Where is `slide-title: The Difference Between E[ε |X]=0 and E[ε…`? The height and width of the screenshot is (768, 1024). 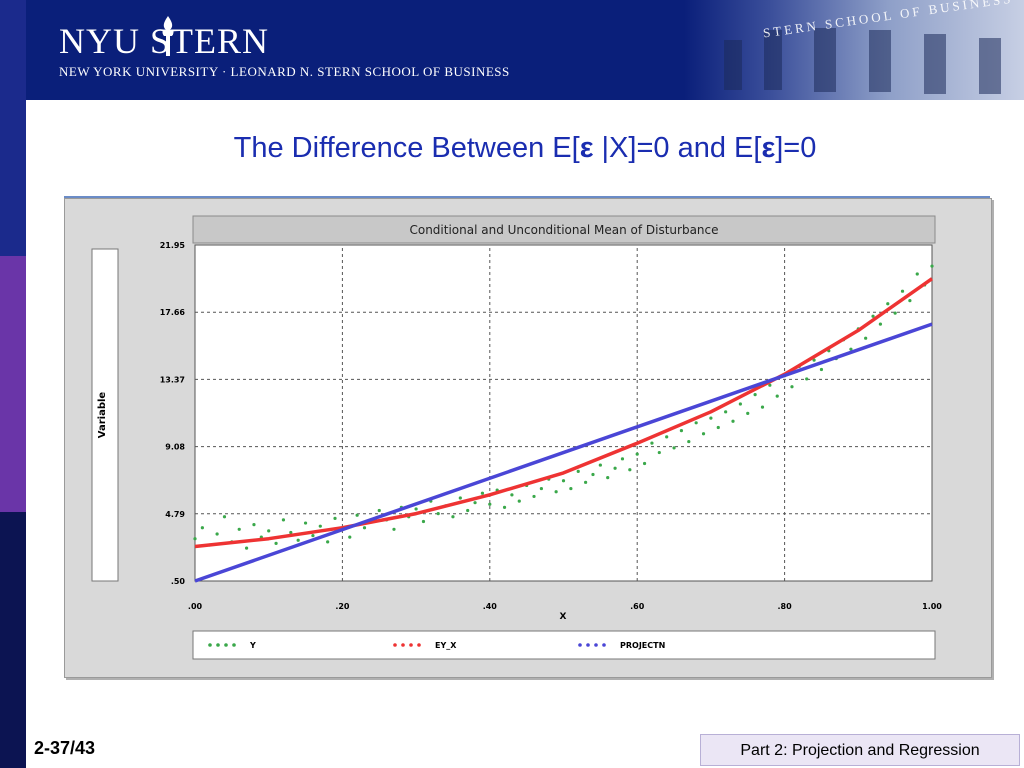 slide-title: The Difference Between E[ε |X]=0 and E[ε… is located at coordinates (525, 148).